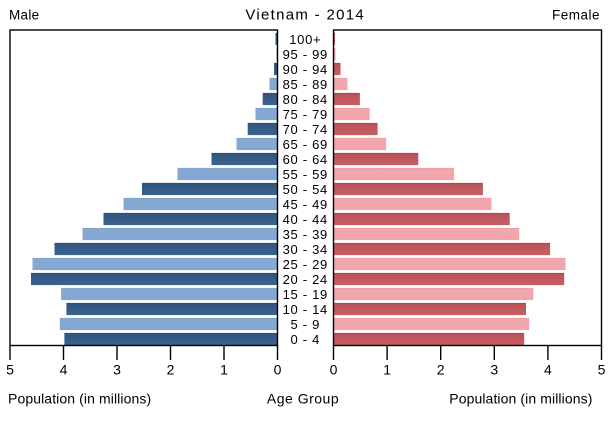  I want to click on svg-text: Male, so click(24, 15).